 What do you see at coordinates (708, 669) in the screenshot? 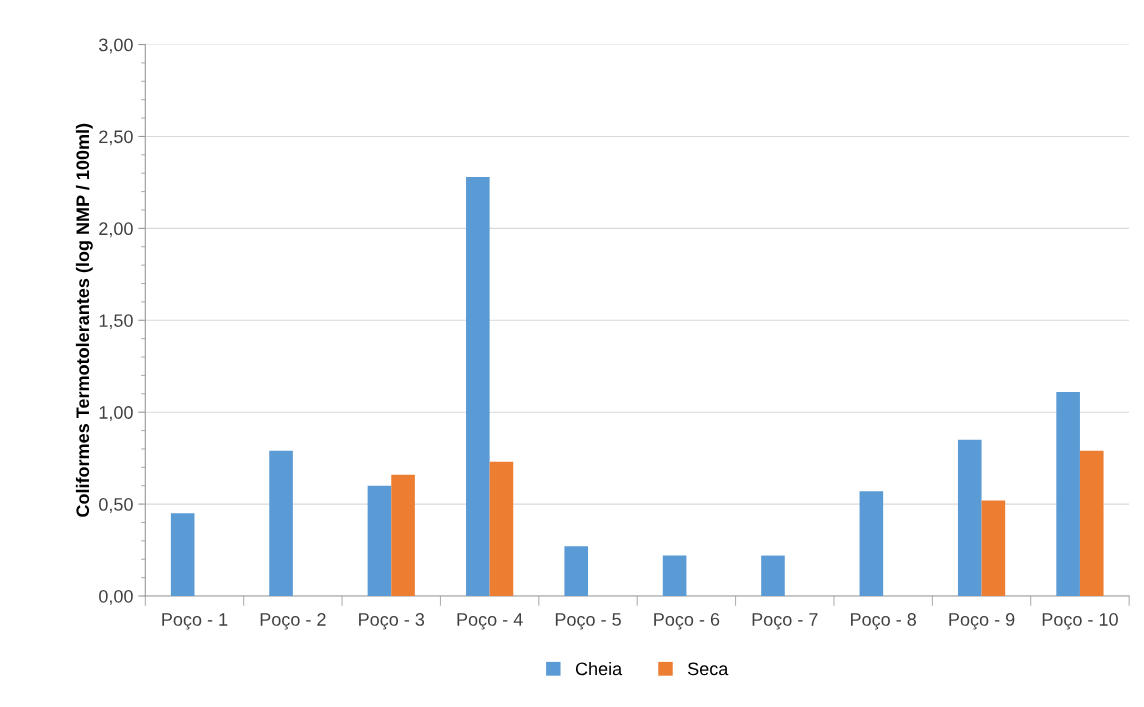
I see `legend-label: Seca` at bounding box center [708, 669].